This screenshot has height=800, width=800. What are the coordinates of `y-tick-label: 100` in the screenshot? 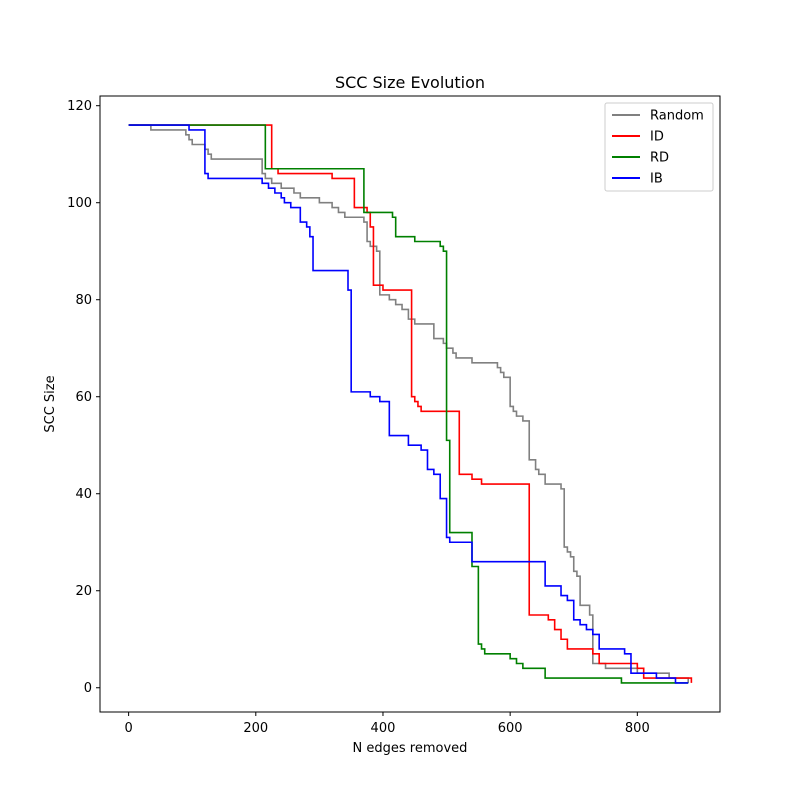 It's located at (79, 203).